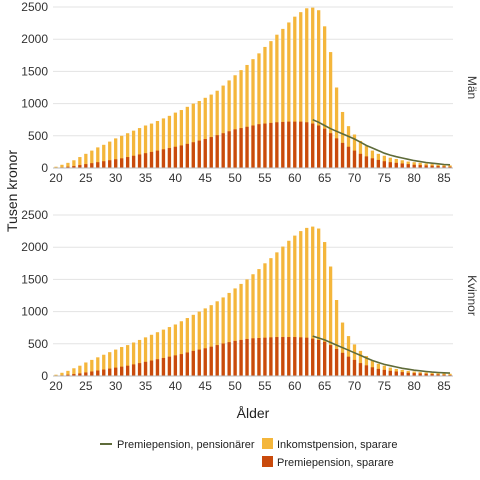  Describe the element at coordinates (253, 413) in the screenshot. I see `x-axis-title: Ålder` at that location.